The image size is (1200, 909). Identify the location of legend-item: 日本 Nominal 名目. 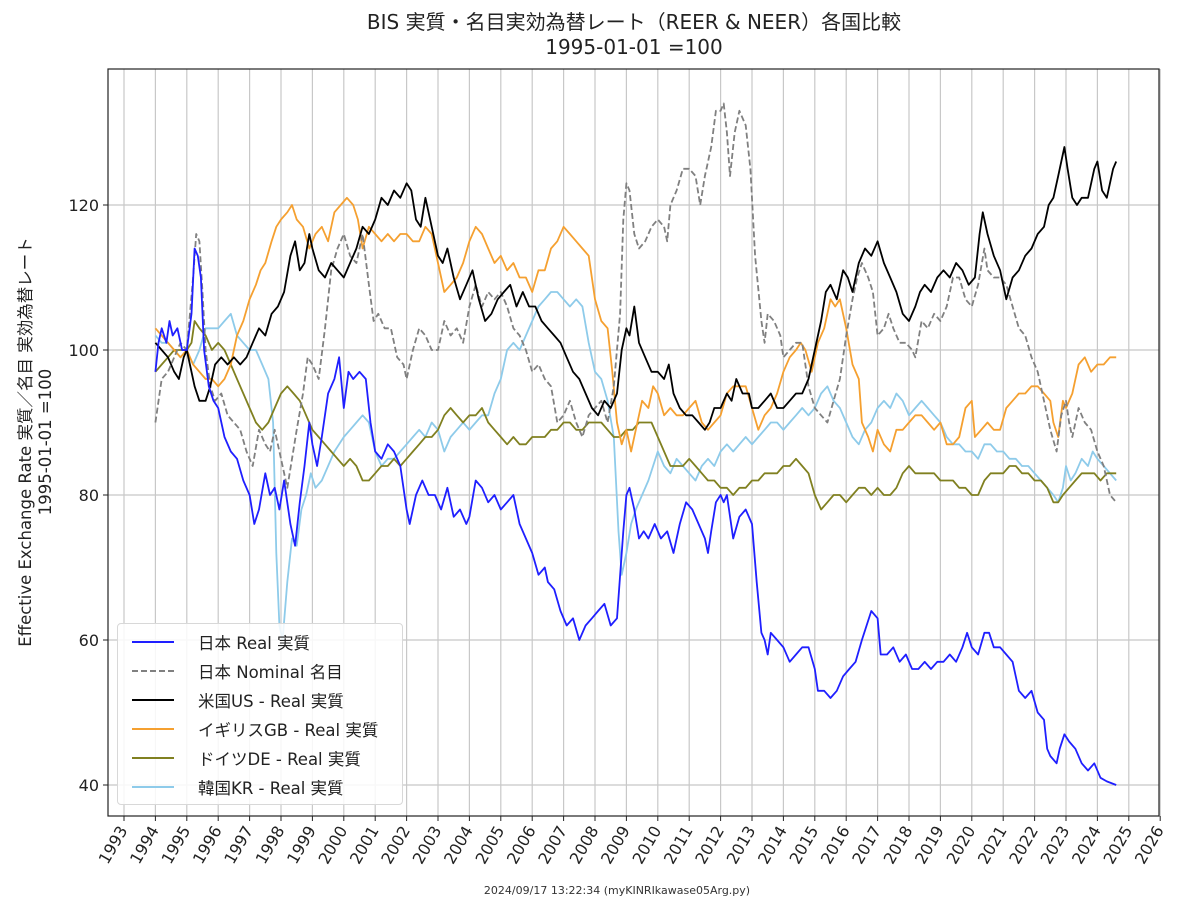
(230, 671).